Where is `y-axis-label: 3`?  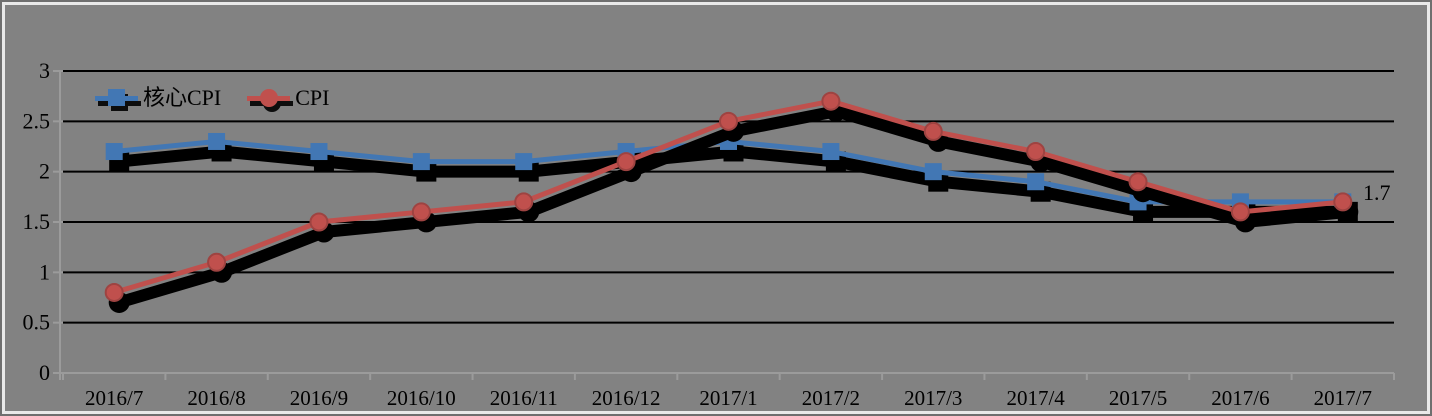
y-axis-label: 3 is located at coordinates (44, 70).